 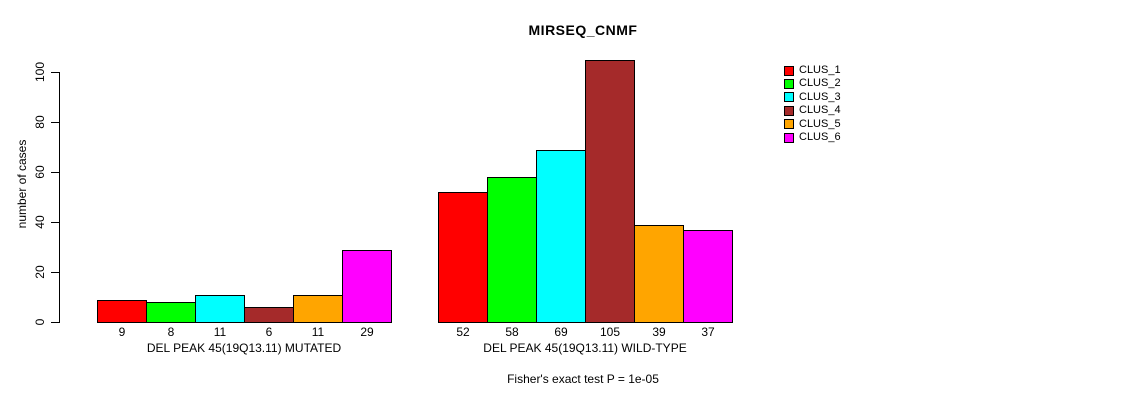 I want to click on bar-value-label: 8, so click(x=171, y=332).